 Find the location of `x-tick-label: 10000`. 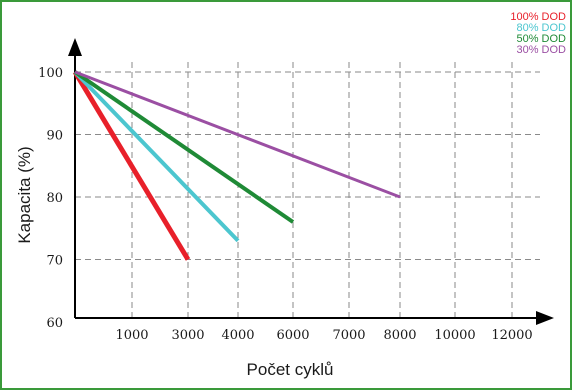

x-tick-label: 10000 is located at coordinates (454, 335).